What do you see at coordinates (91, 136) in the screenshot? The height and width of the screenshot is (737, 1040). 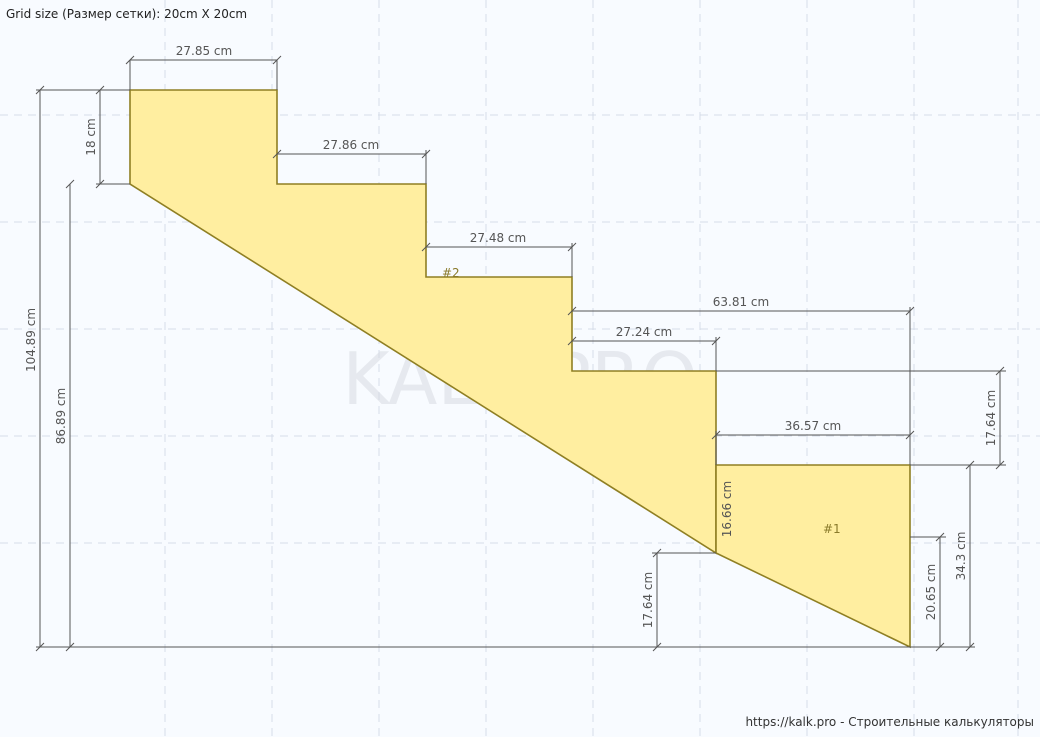 I see `dim-rise-first: 18 cm` at bounding box center [91, 136].